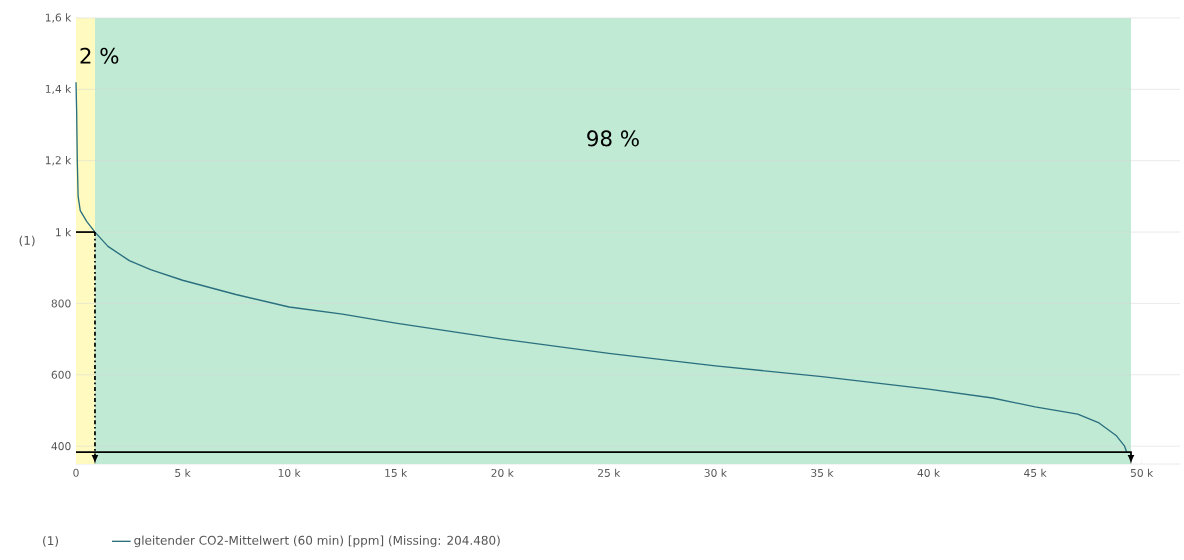 This screenshot has height=560, width=1184. What do you see at coordinates (715, 472) in the screenshot?
I see `x-tick-label: 30 k` at bounding box center [715, 472].